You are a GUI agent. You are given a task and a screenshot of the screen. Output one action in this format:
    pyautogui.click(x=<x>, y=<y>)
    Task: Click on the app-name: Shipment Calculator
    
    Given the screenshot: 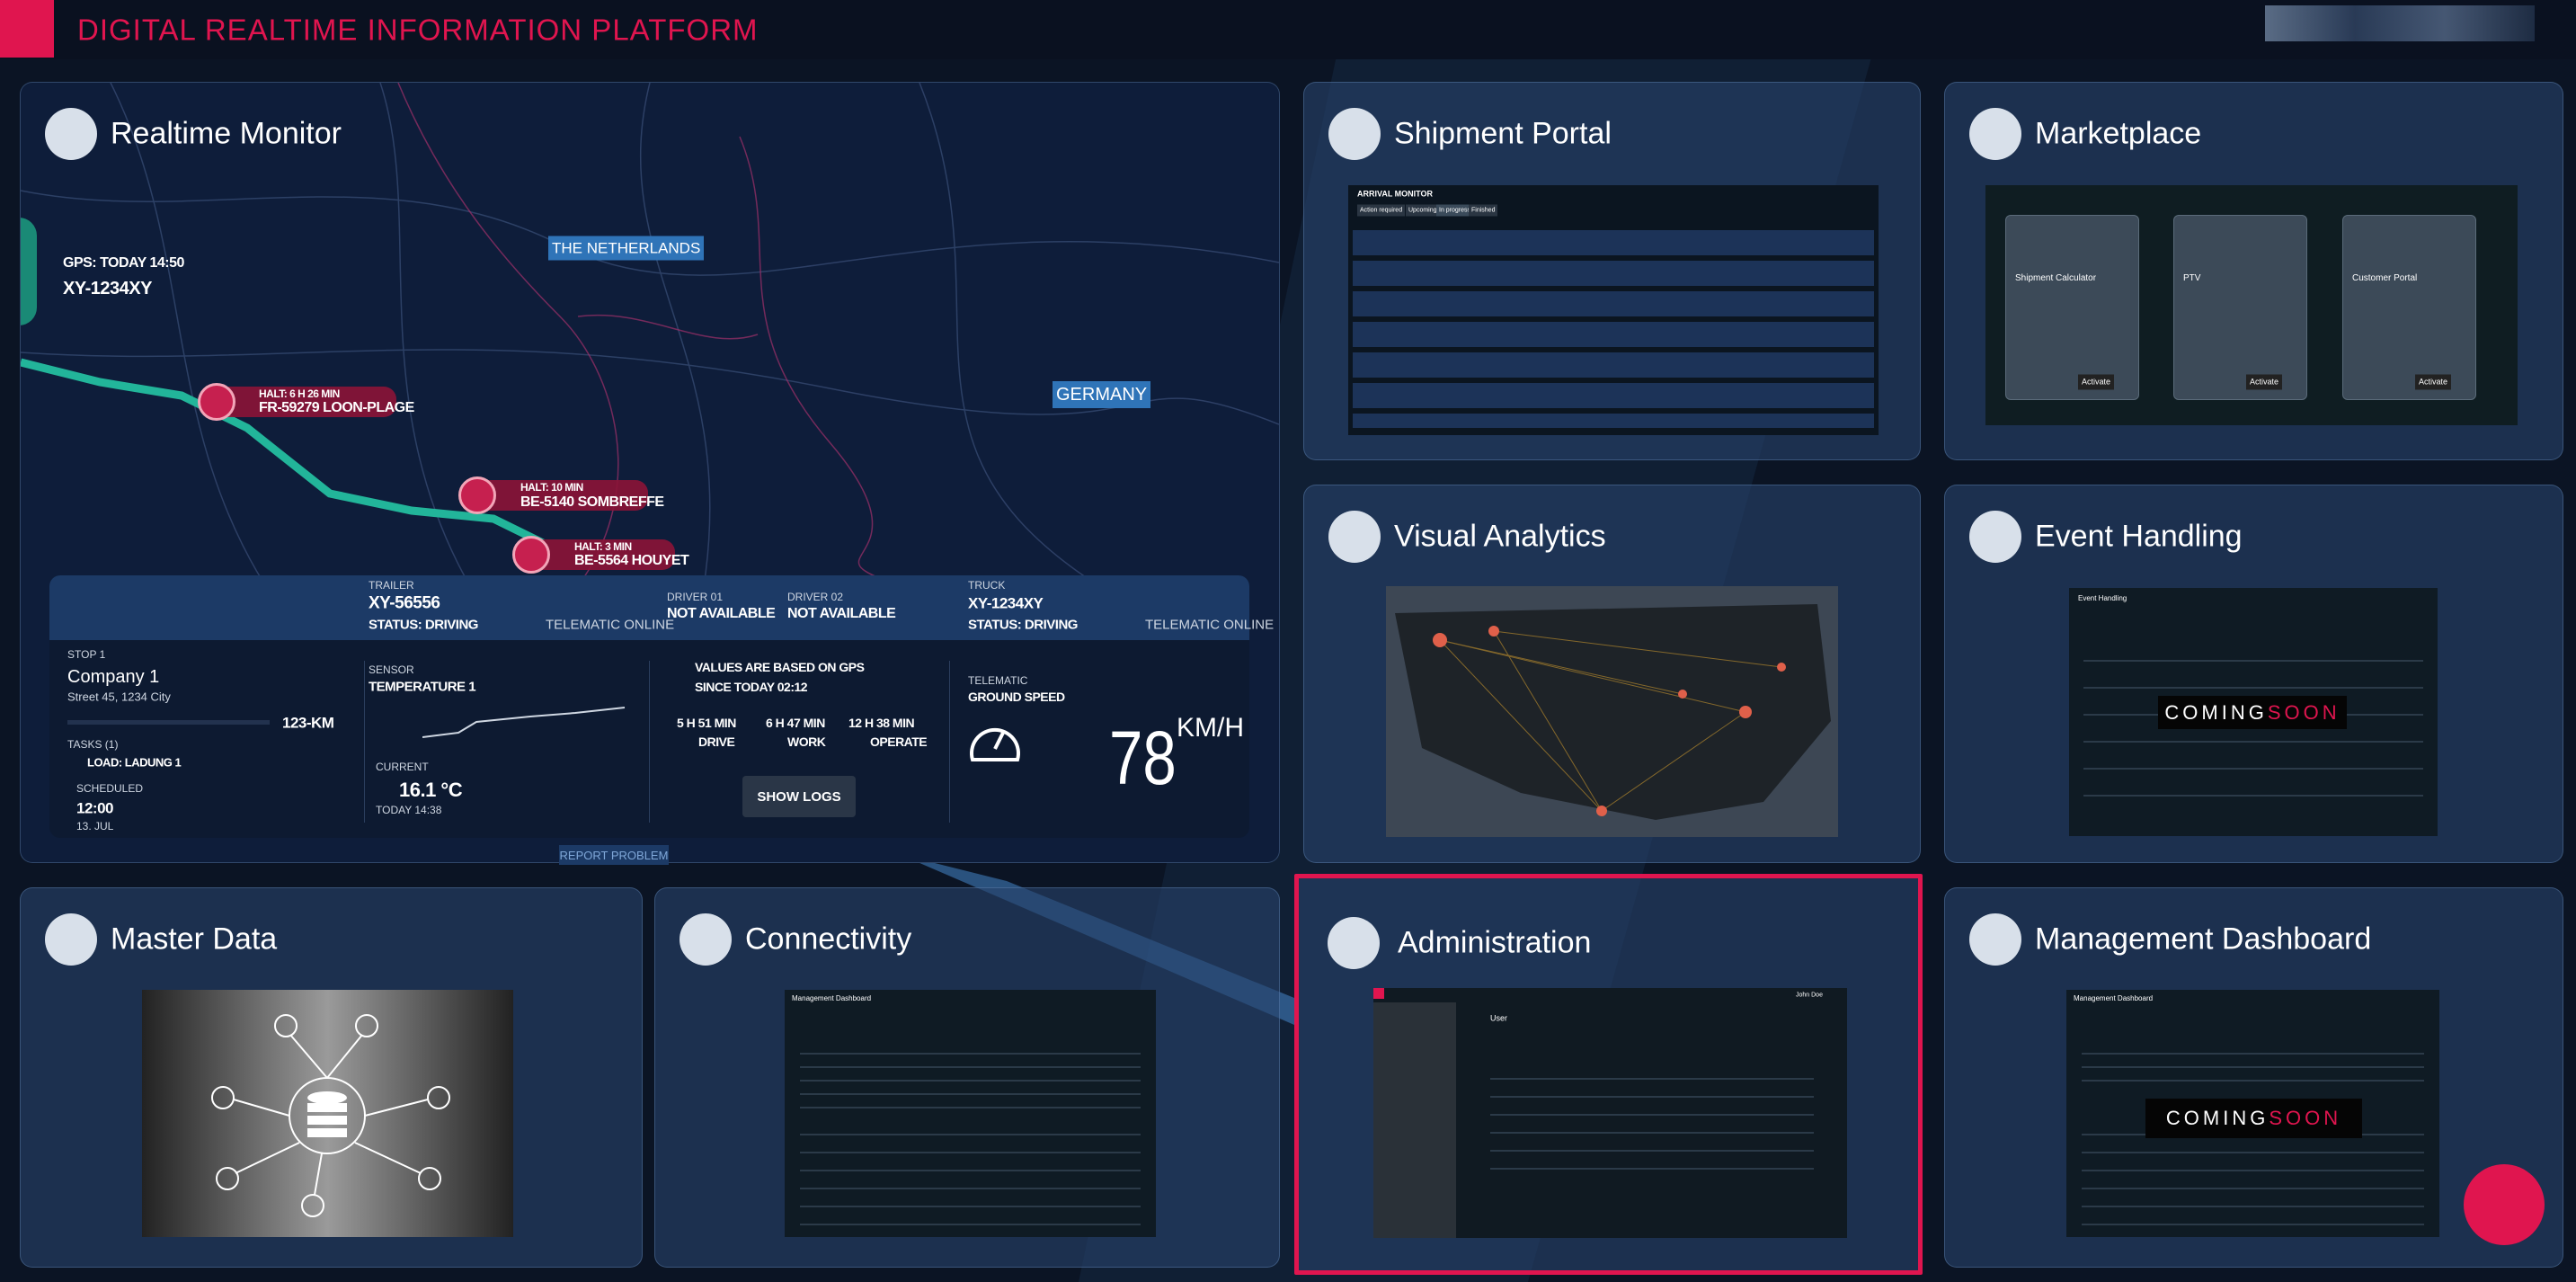 What is the action you would take?
    pyautogui.click(x=2056, y=278)
    